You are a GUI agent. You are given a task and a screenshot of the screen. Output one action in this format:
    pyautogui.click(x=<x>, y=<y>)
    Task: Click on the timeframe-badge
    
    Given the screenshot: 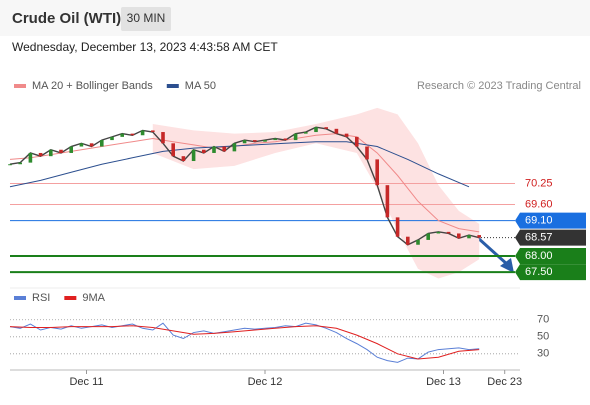 What is the action you would take?
    pyautogui.click(x=146, y=19)
    